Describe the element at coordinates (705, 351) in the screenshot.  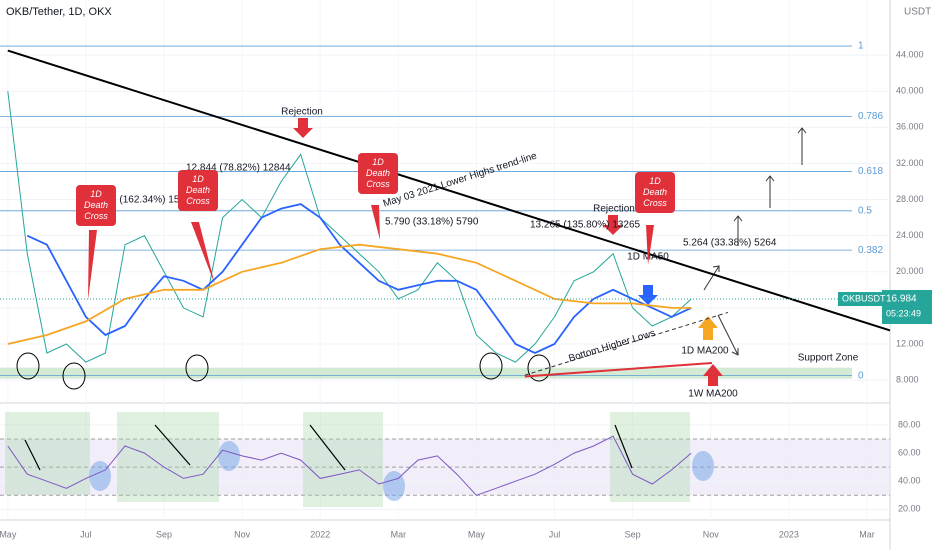
I see `ma-label: 1D MA200` at that location.